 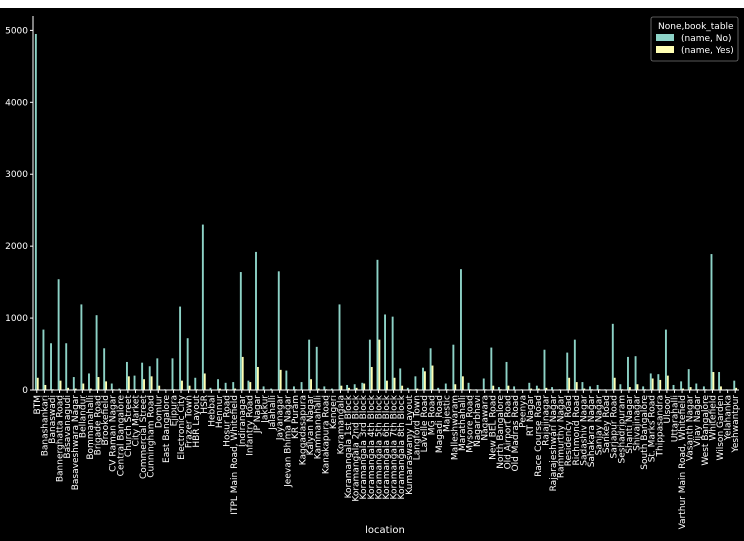 I want to click on x-tick-label: Kanakapura Road, so click(x=326, y=434).